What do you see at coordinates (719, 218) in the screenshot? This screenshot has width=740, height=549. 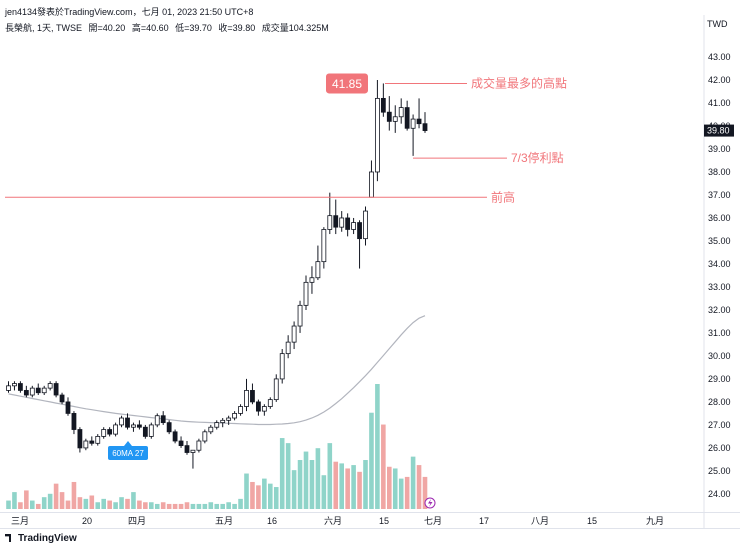 I see `y-tick-label: 36.00` at bounding box center [719, 218].